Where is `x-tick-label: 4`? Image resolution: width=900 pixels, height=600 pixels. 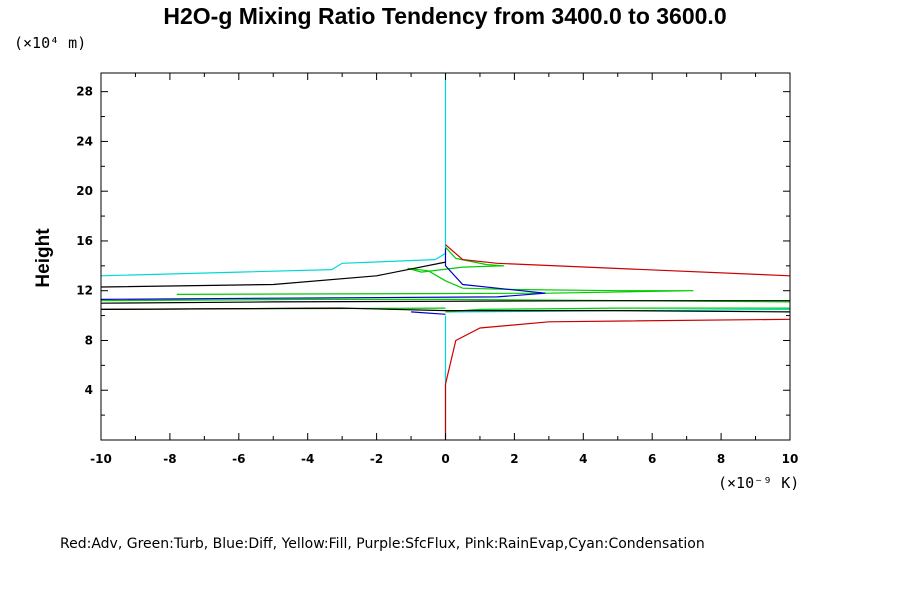
x-tick-label: 4 is located at coordinates (583, 459).